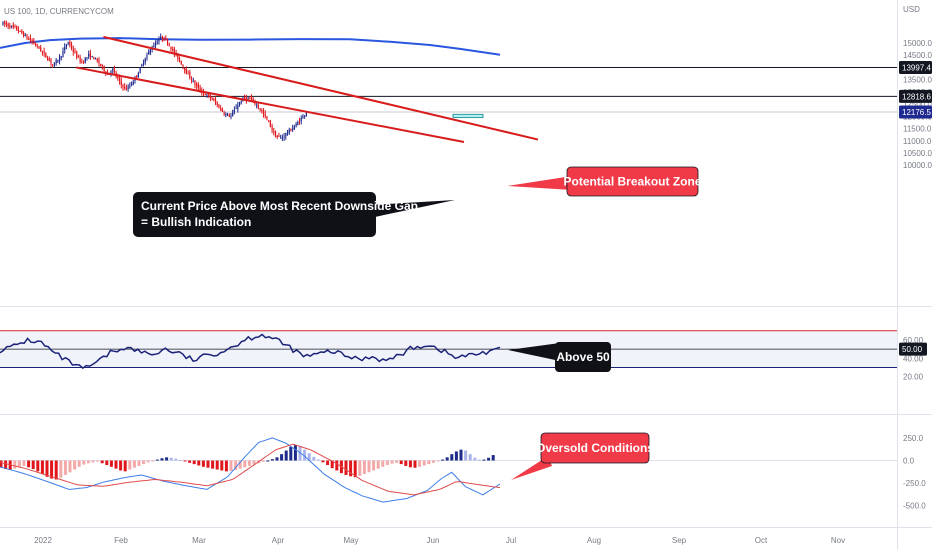 This screenshot has width=932, height=555. What do you see at coordinates (914, 483) in the screenshot?
I see `macd-axis-tick-label: -250.0` at bounding box center [914, 483].